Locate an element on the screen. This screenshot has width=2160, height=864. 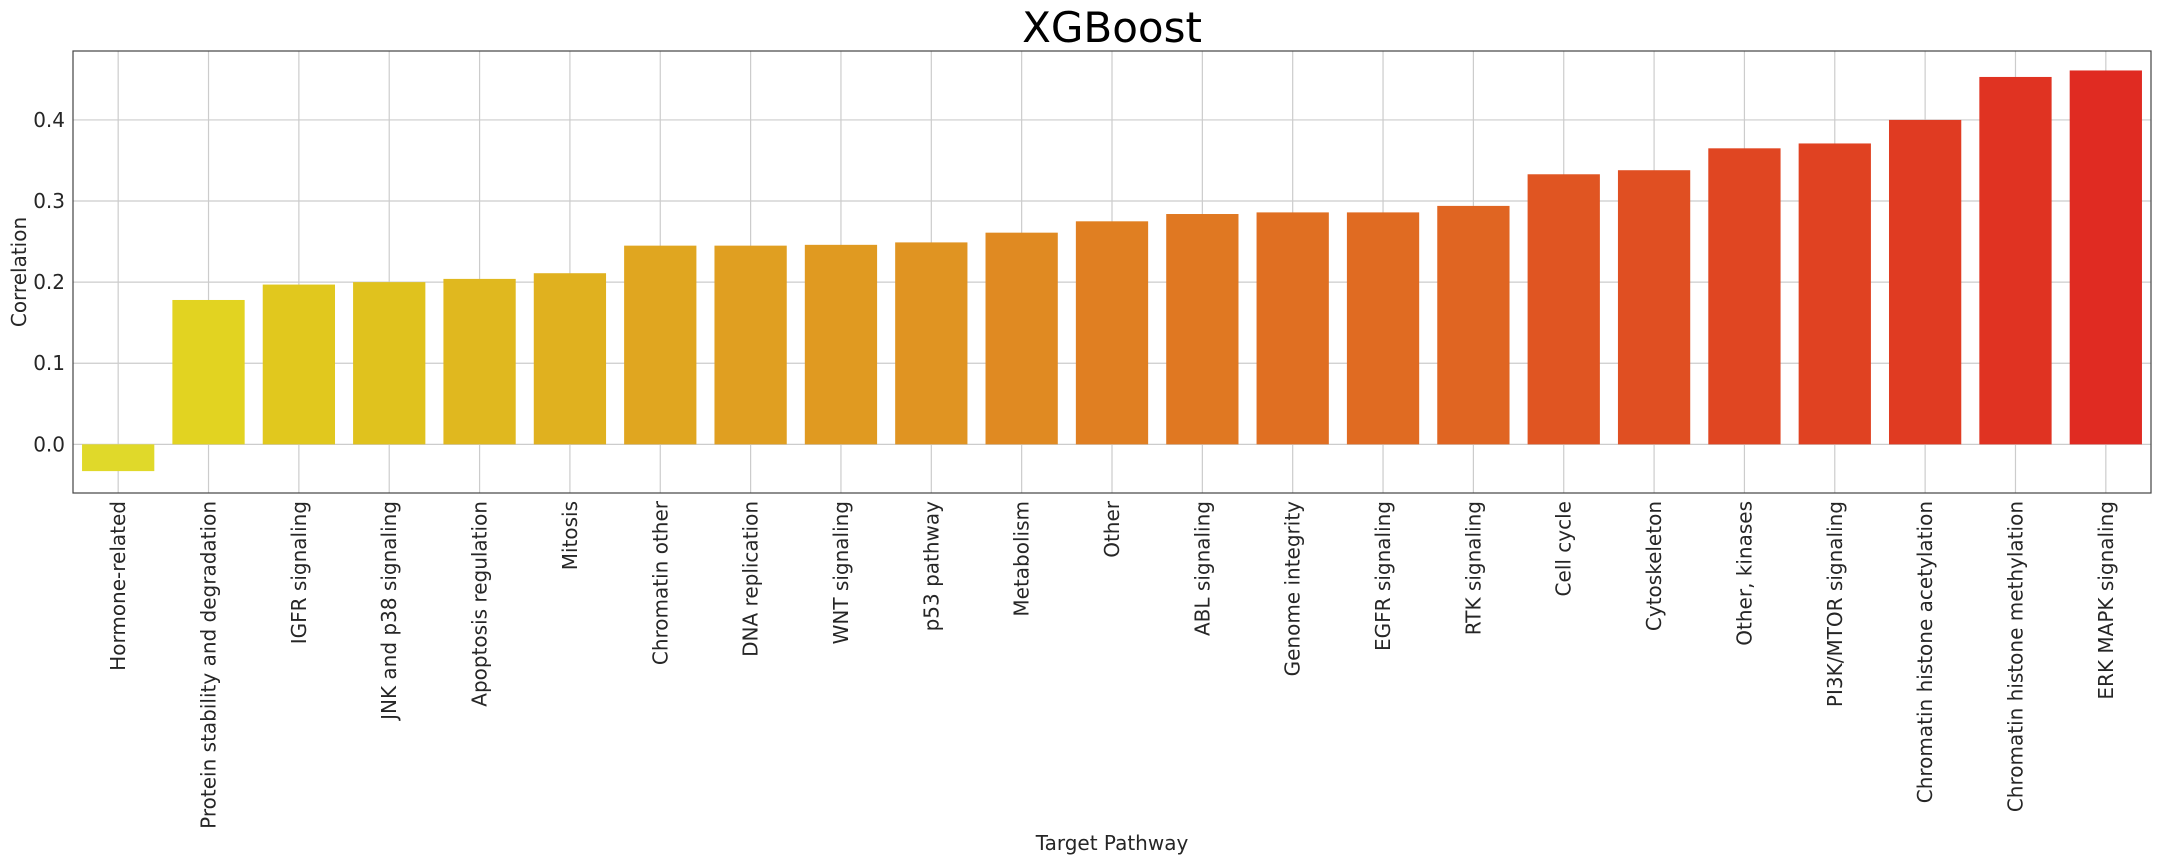
chart-title: XGBoost is located at coordinates (1112, 27).